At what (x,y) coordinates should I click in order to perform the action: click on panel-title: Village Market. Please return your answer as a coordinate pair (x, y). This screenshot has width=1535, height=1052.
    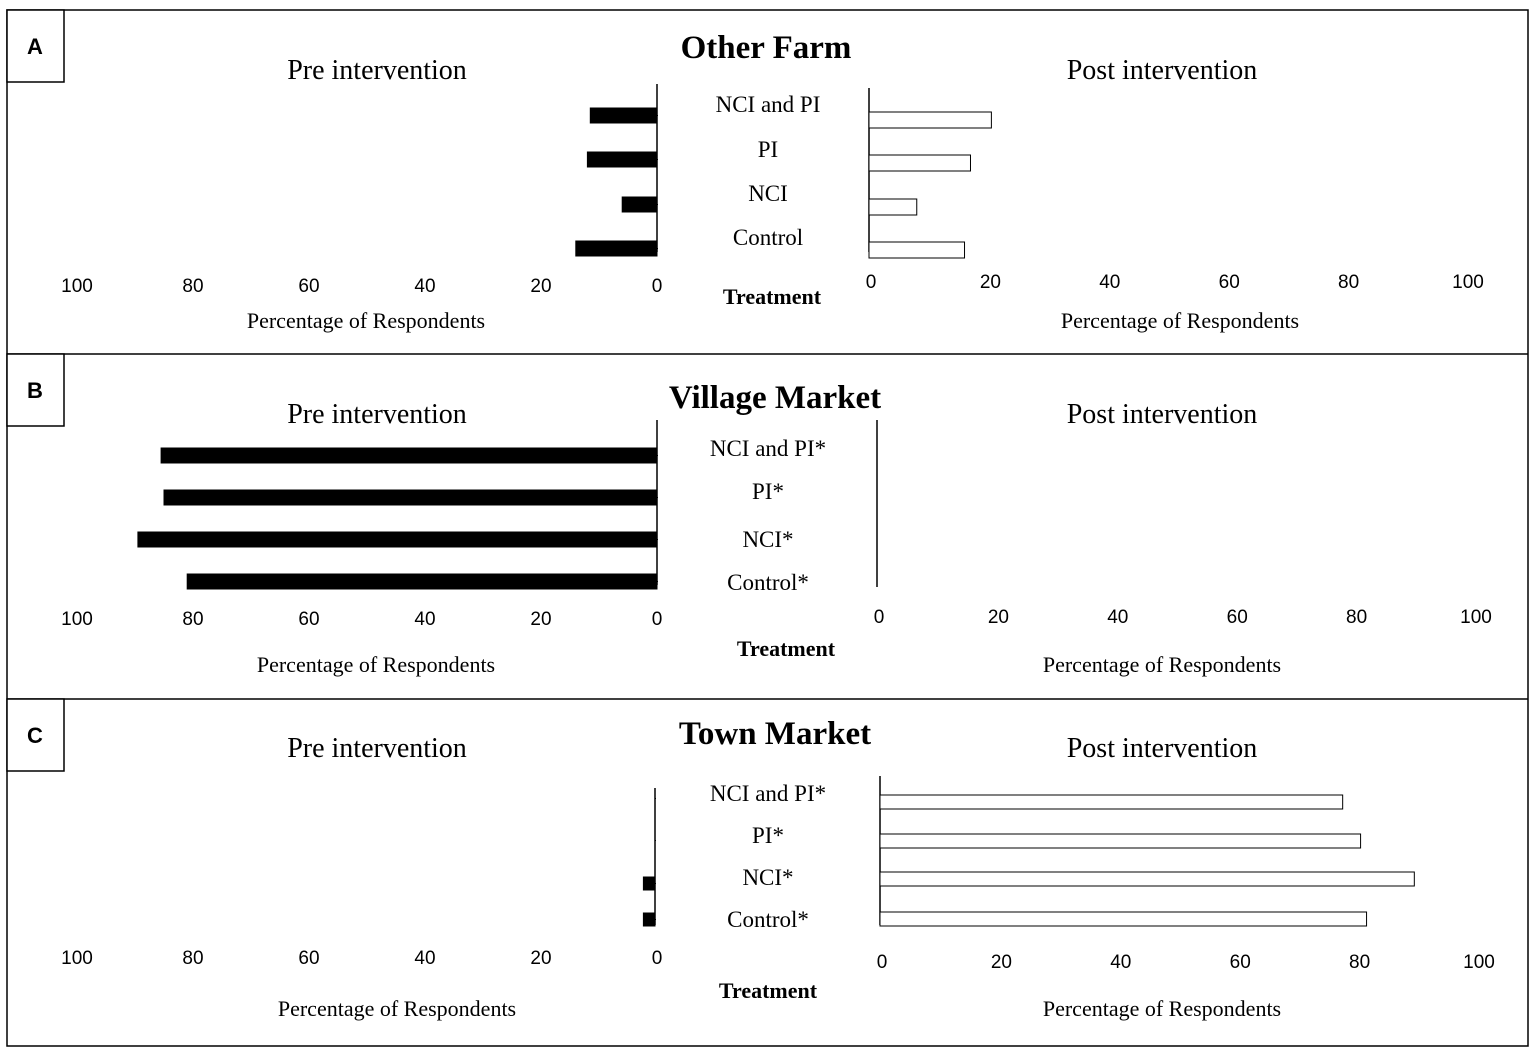
    Looking at the image, I should click on (775, 398).